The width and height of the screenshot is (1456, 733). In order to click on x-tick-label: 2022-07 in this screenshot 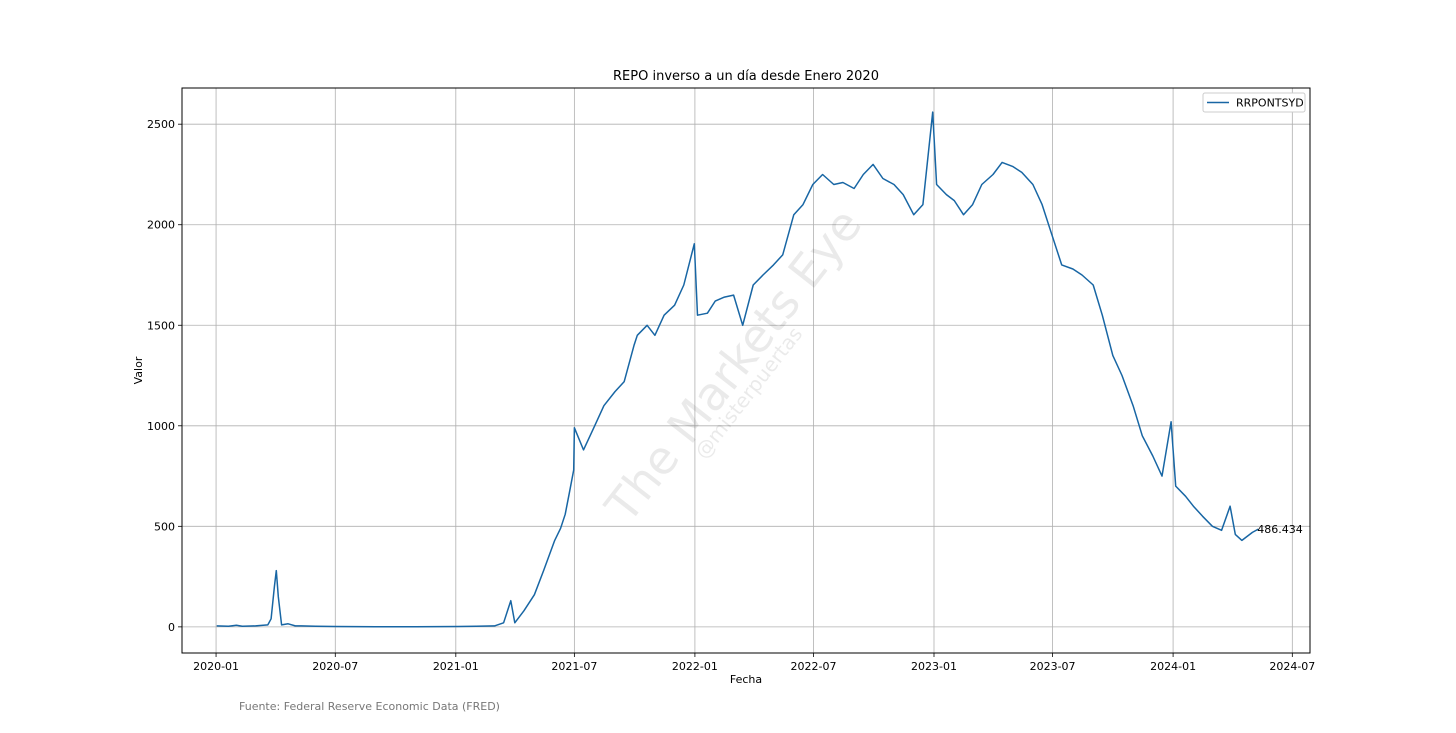, I will do `click(813, 666)`.